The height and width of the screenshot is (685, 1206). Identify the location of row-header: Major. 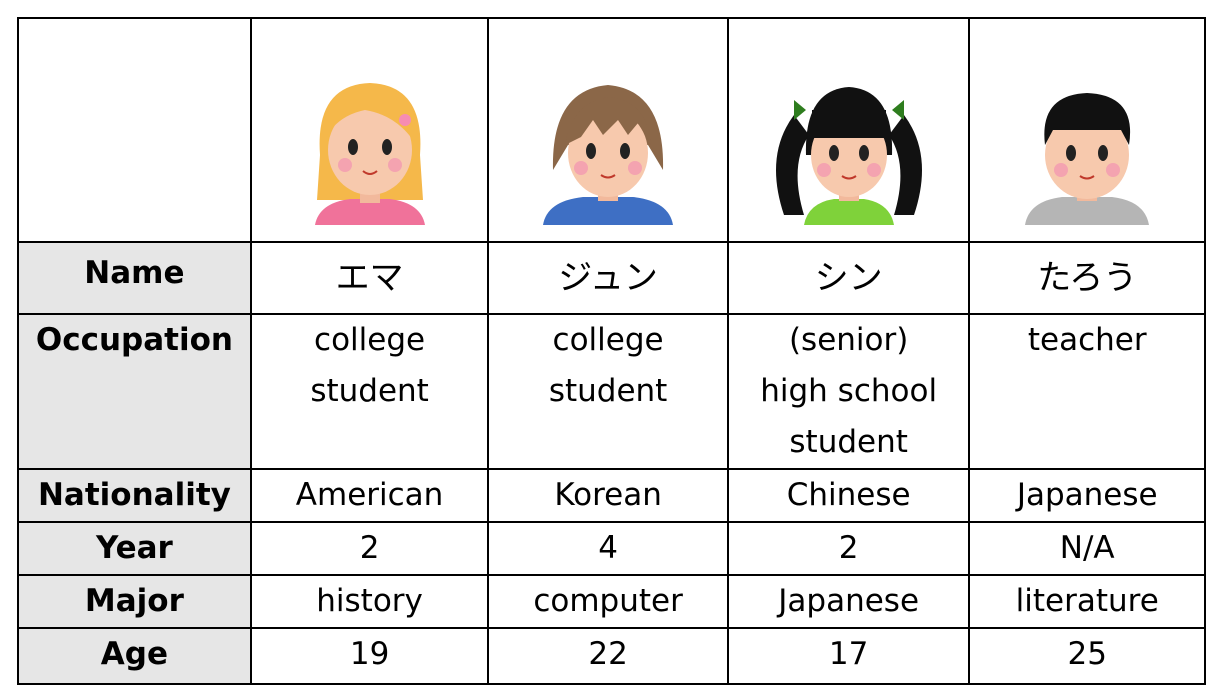
(134, 601).